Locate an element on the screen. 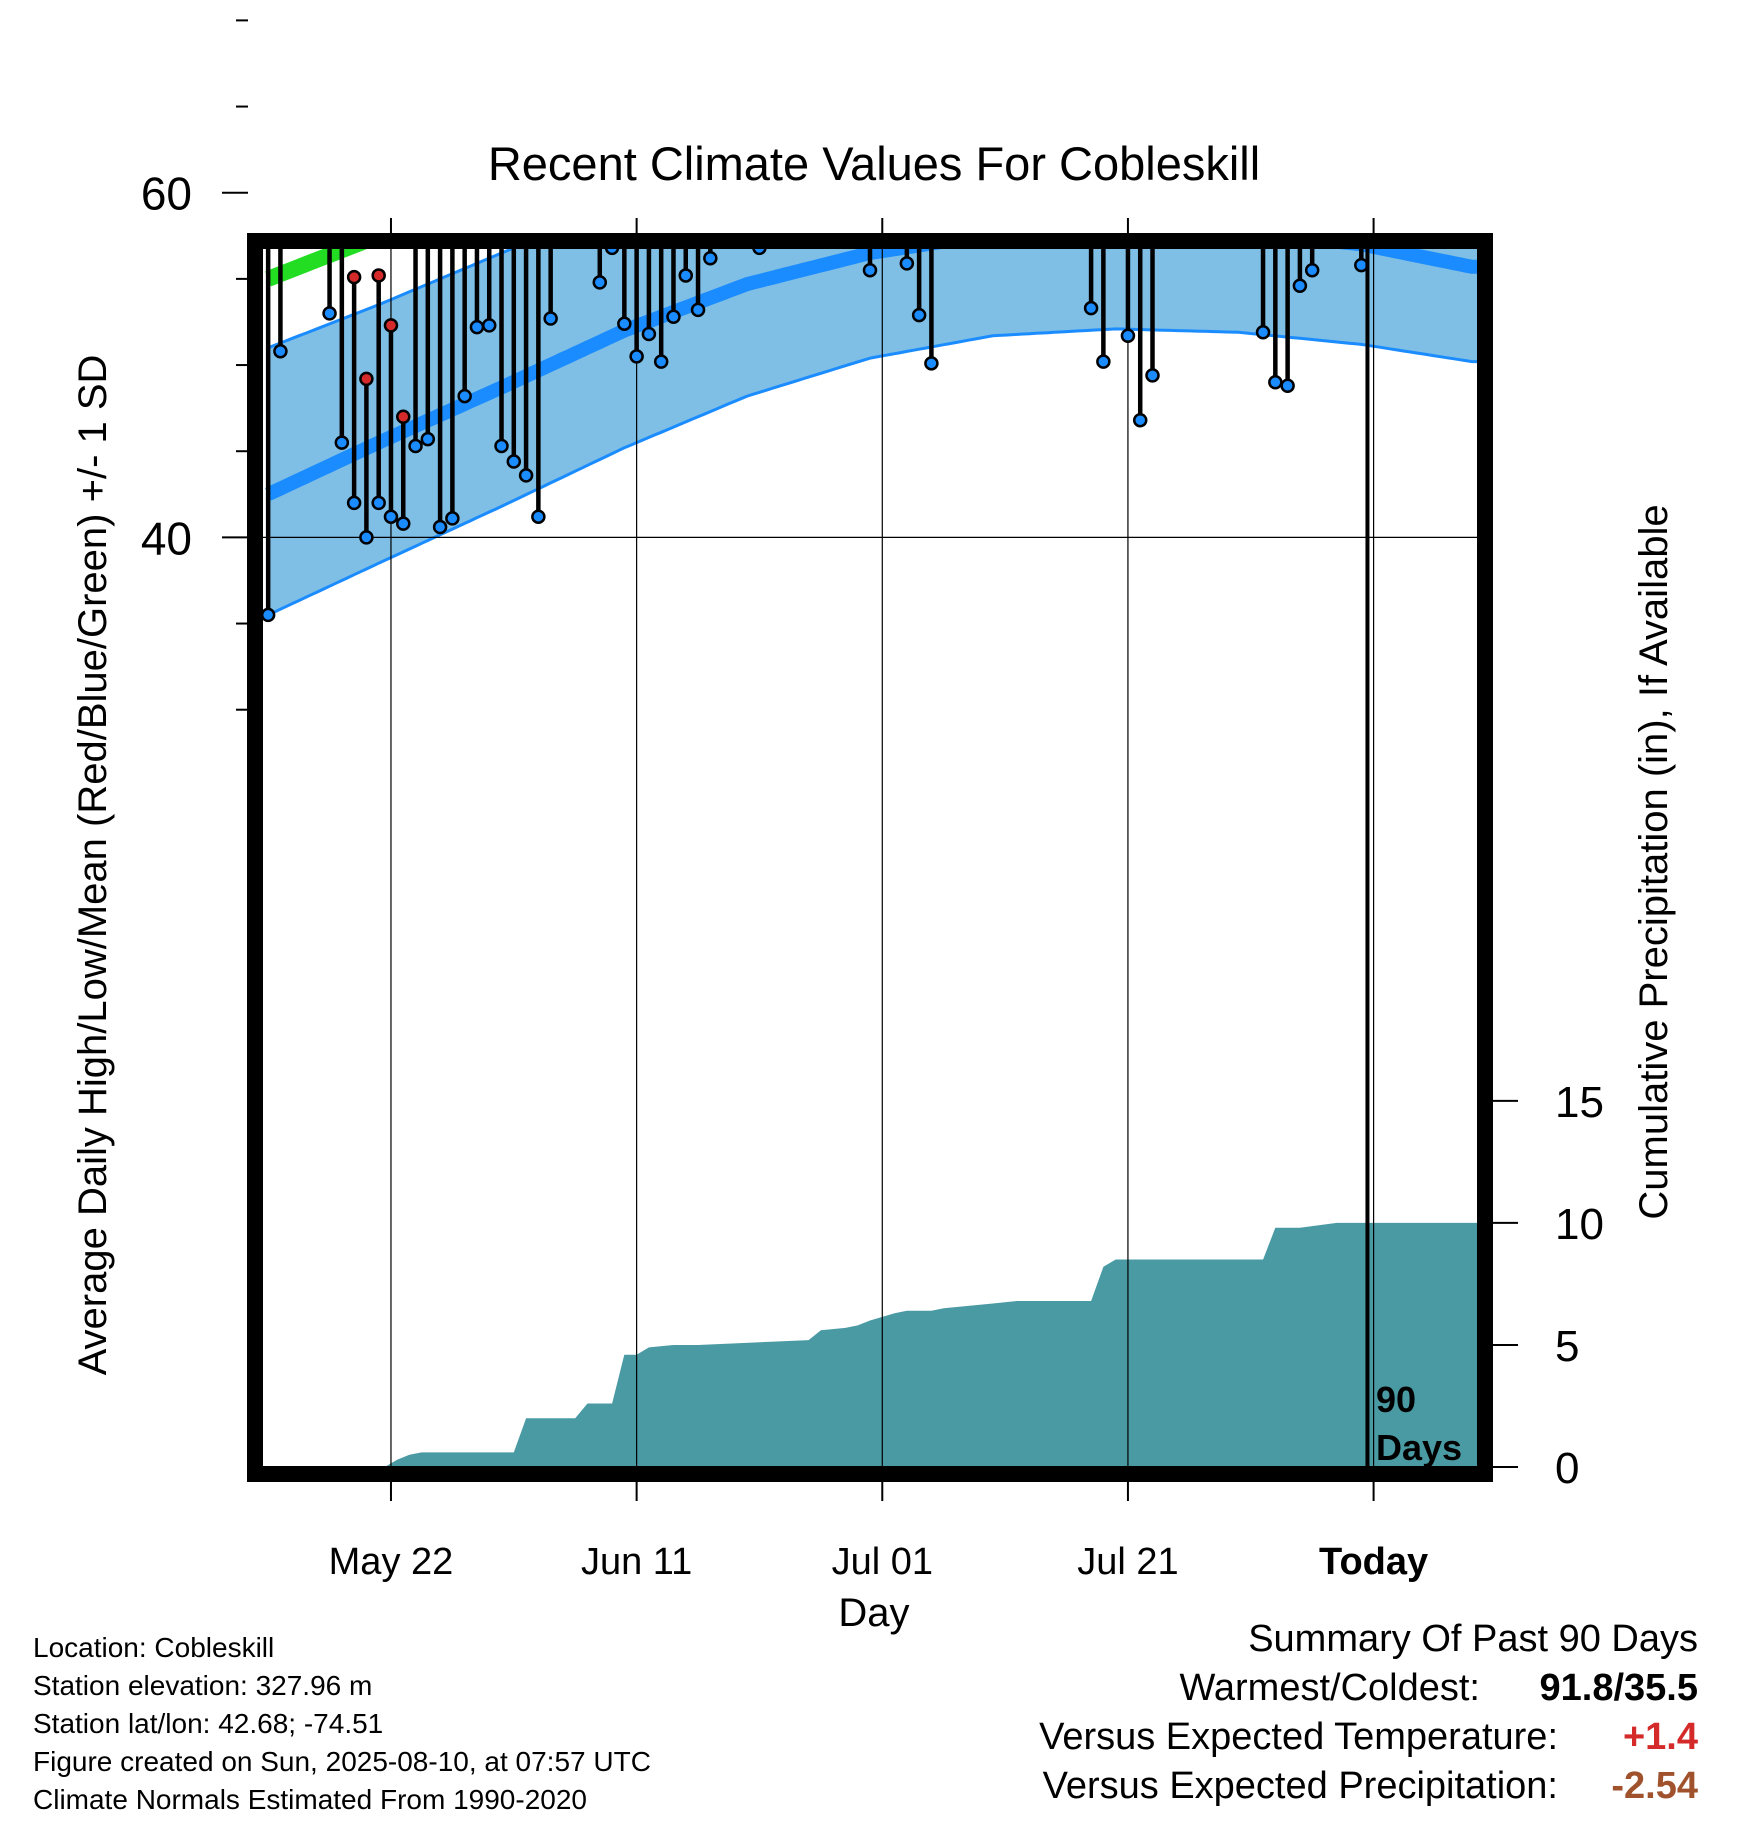 The height and width of the screenshot is (1828, 1748). low-normal-line is located at coordinates (871, 374).